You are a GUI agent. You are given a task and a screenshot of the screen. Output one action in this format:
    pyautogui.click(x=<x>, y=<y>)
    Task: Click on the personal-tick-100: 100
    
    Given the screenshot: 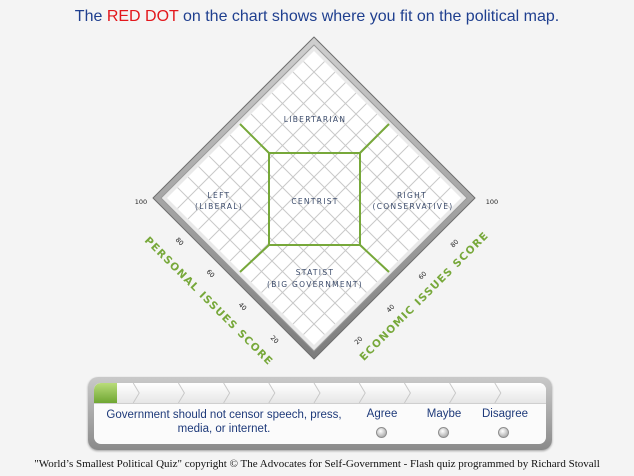 What is the action you would take?
    pyautogui.click(x=141, y=202)
    